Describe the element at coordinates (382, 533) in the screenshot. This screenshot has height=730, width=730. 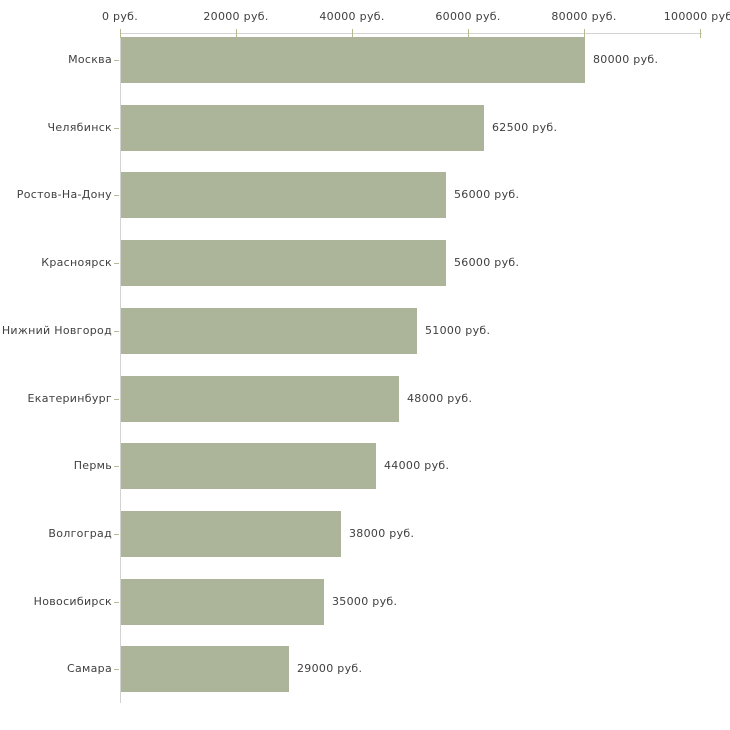
I see `value-label: 38000 руб.` at that location.